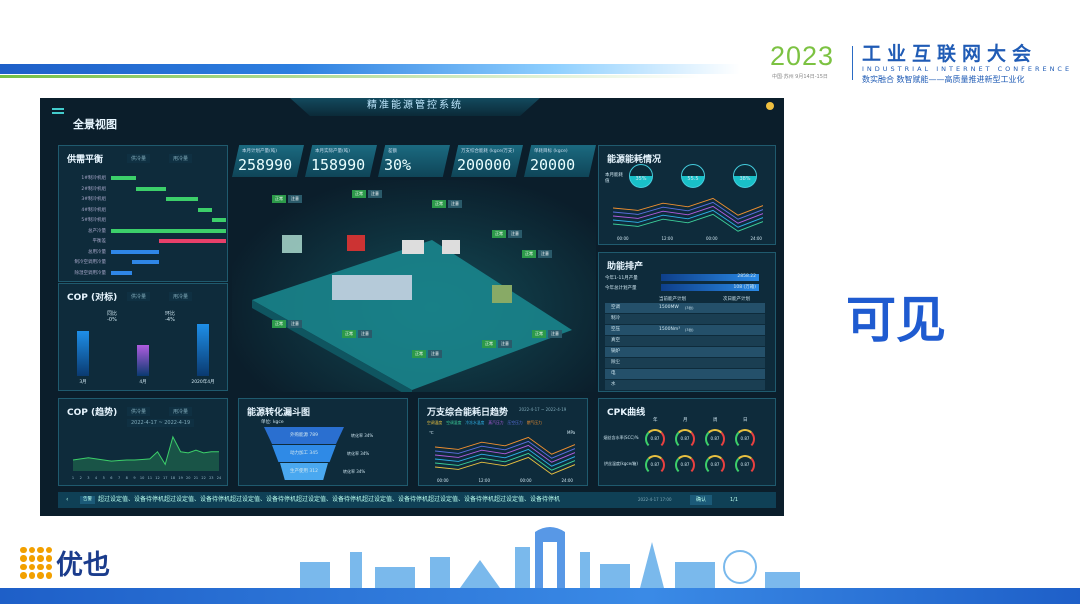 Image resolution: width=1080 pixels, height=604 pixels. I want to click on pagination: 1/1, so click(734, 500).